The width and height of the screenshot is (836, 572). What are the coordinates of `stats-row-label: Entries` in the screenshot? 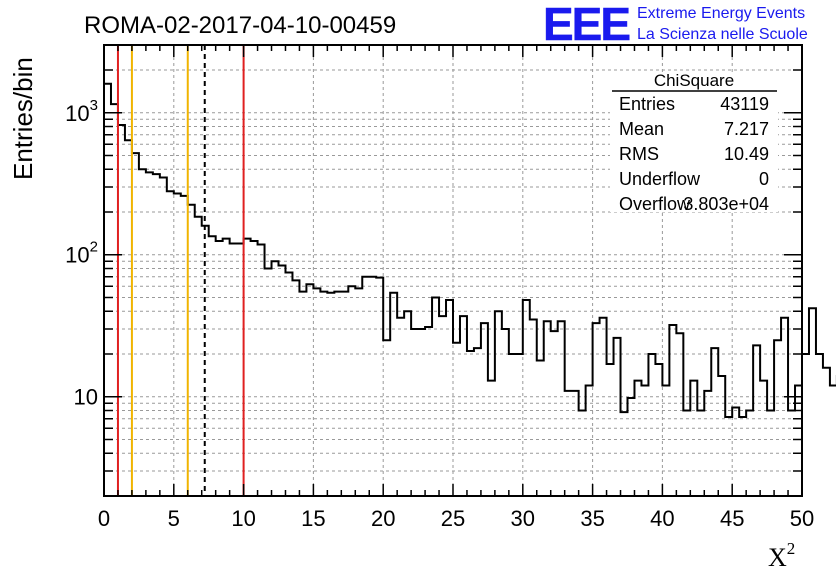 It's located at (647, 104).